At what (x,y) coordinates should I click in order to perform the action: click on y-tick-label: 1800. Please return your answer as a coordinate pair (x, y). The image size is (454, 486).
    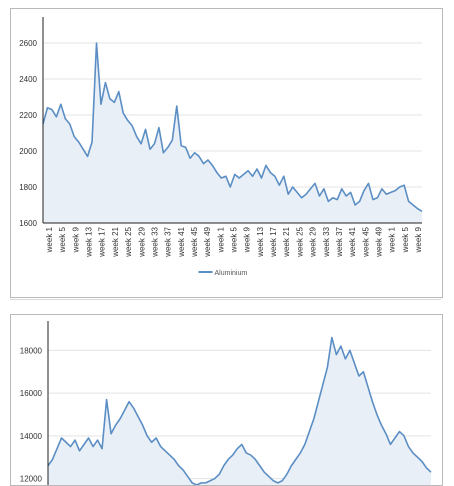
    Looking at the image, I should click on (28, 187).